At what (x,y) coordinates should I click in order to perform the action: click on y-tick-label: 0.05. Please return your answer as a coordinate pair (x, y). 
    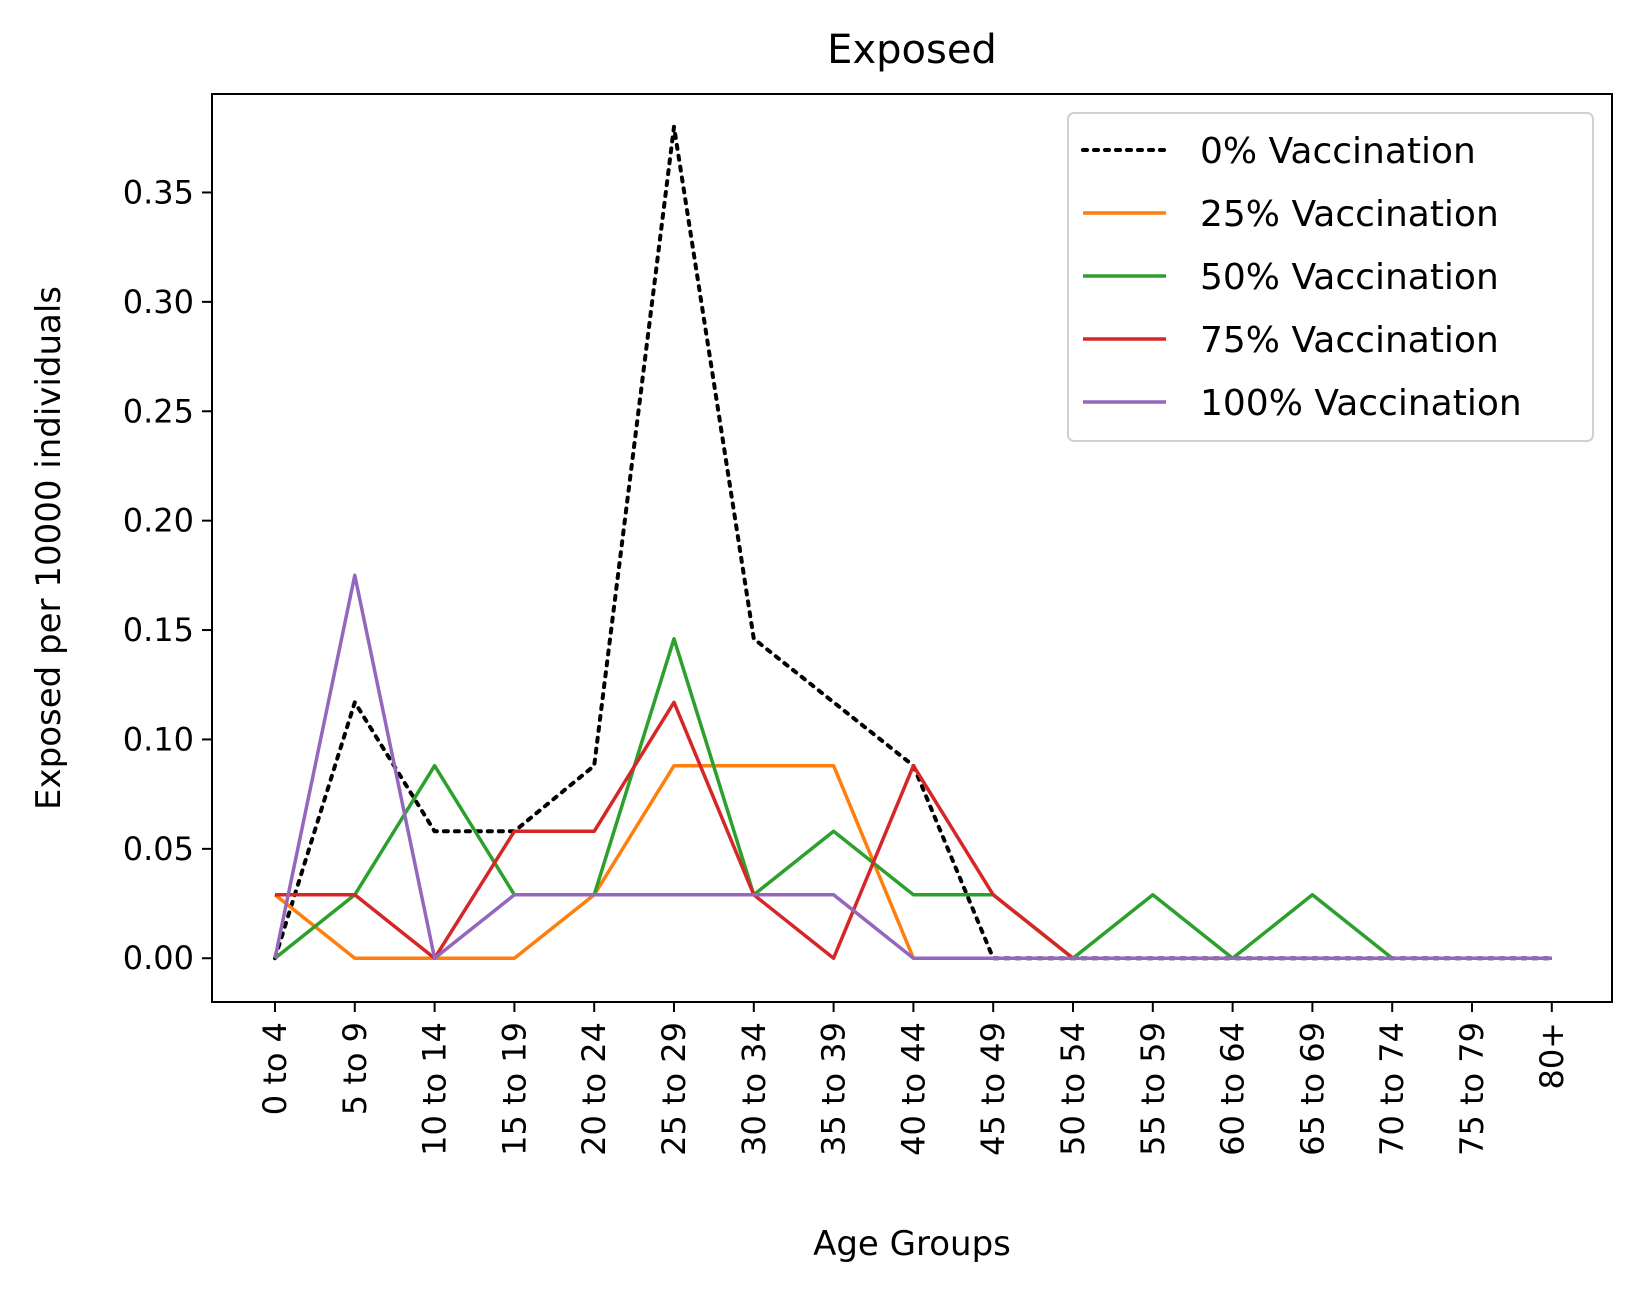
    Looking at the image, I should click on (158, 849).